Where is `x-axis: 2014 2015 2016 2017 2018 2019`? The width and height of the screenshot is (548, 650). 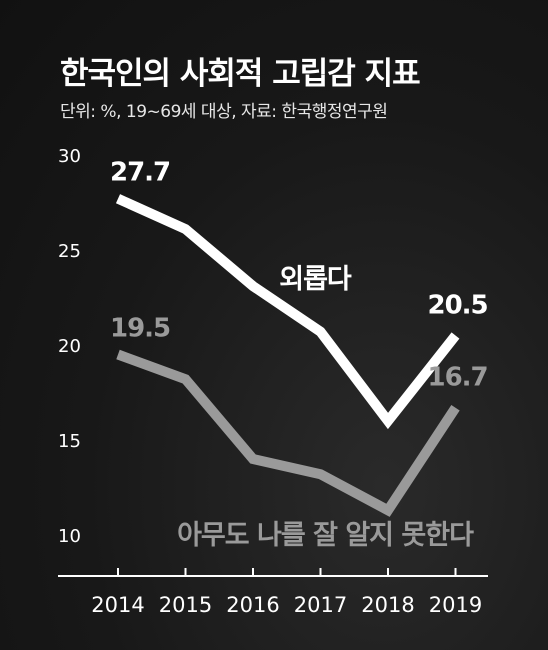 x-axis: 2014 2015 2016 2017 2018 2019 is located at coordinates (273, 592).